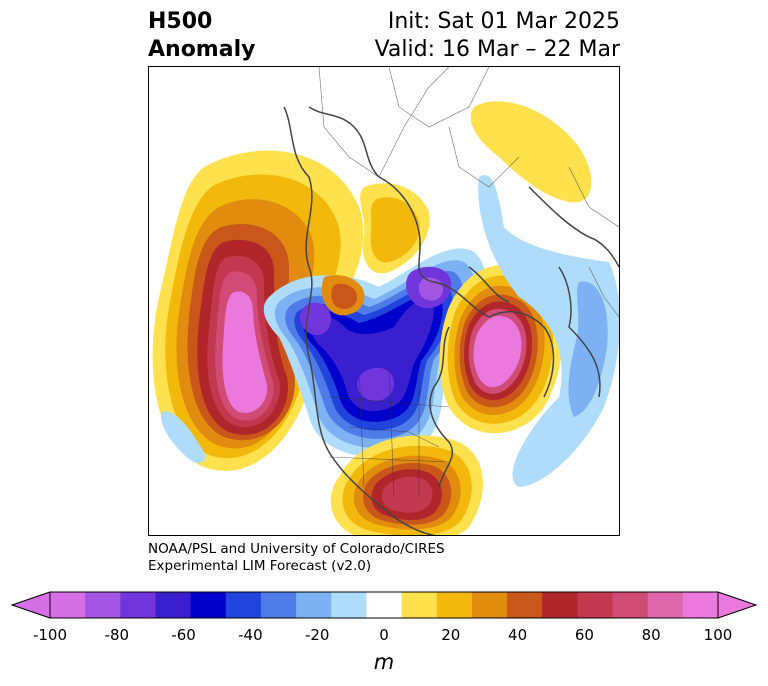  I want to click on colorbar-tick-label: 80, so click(651, 635).